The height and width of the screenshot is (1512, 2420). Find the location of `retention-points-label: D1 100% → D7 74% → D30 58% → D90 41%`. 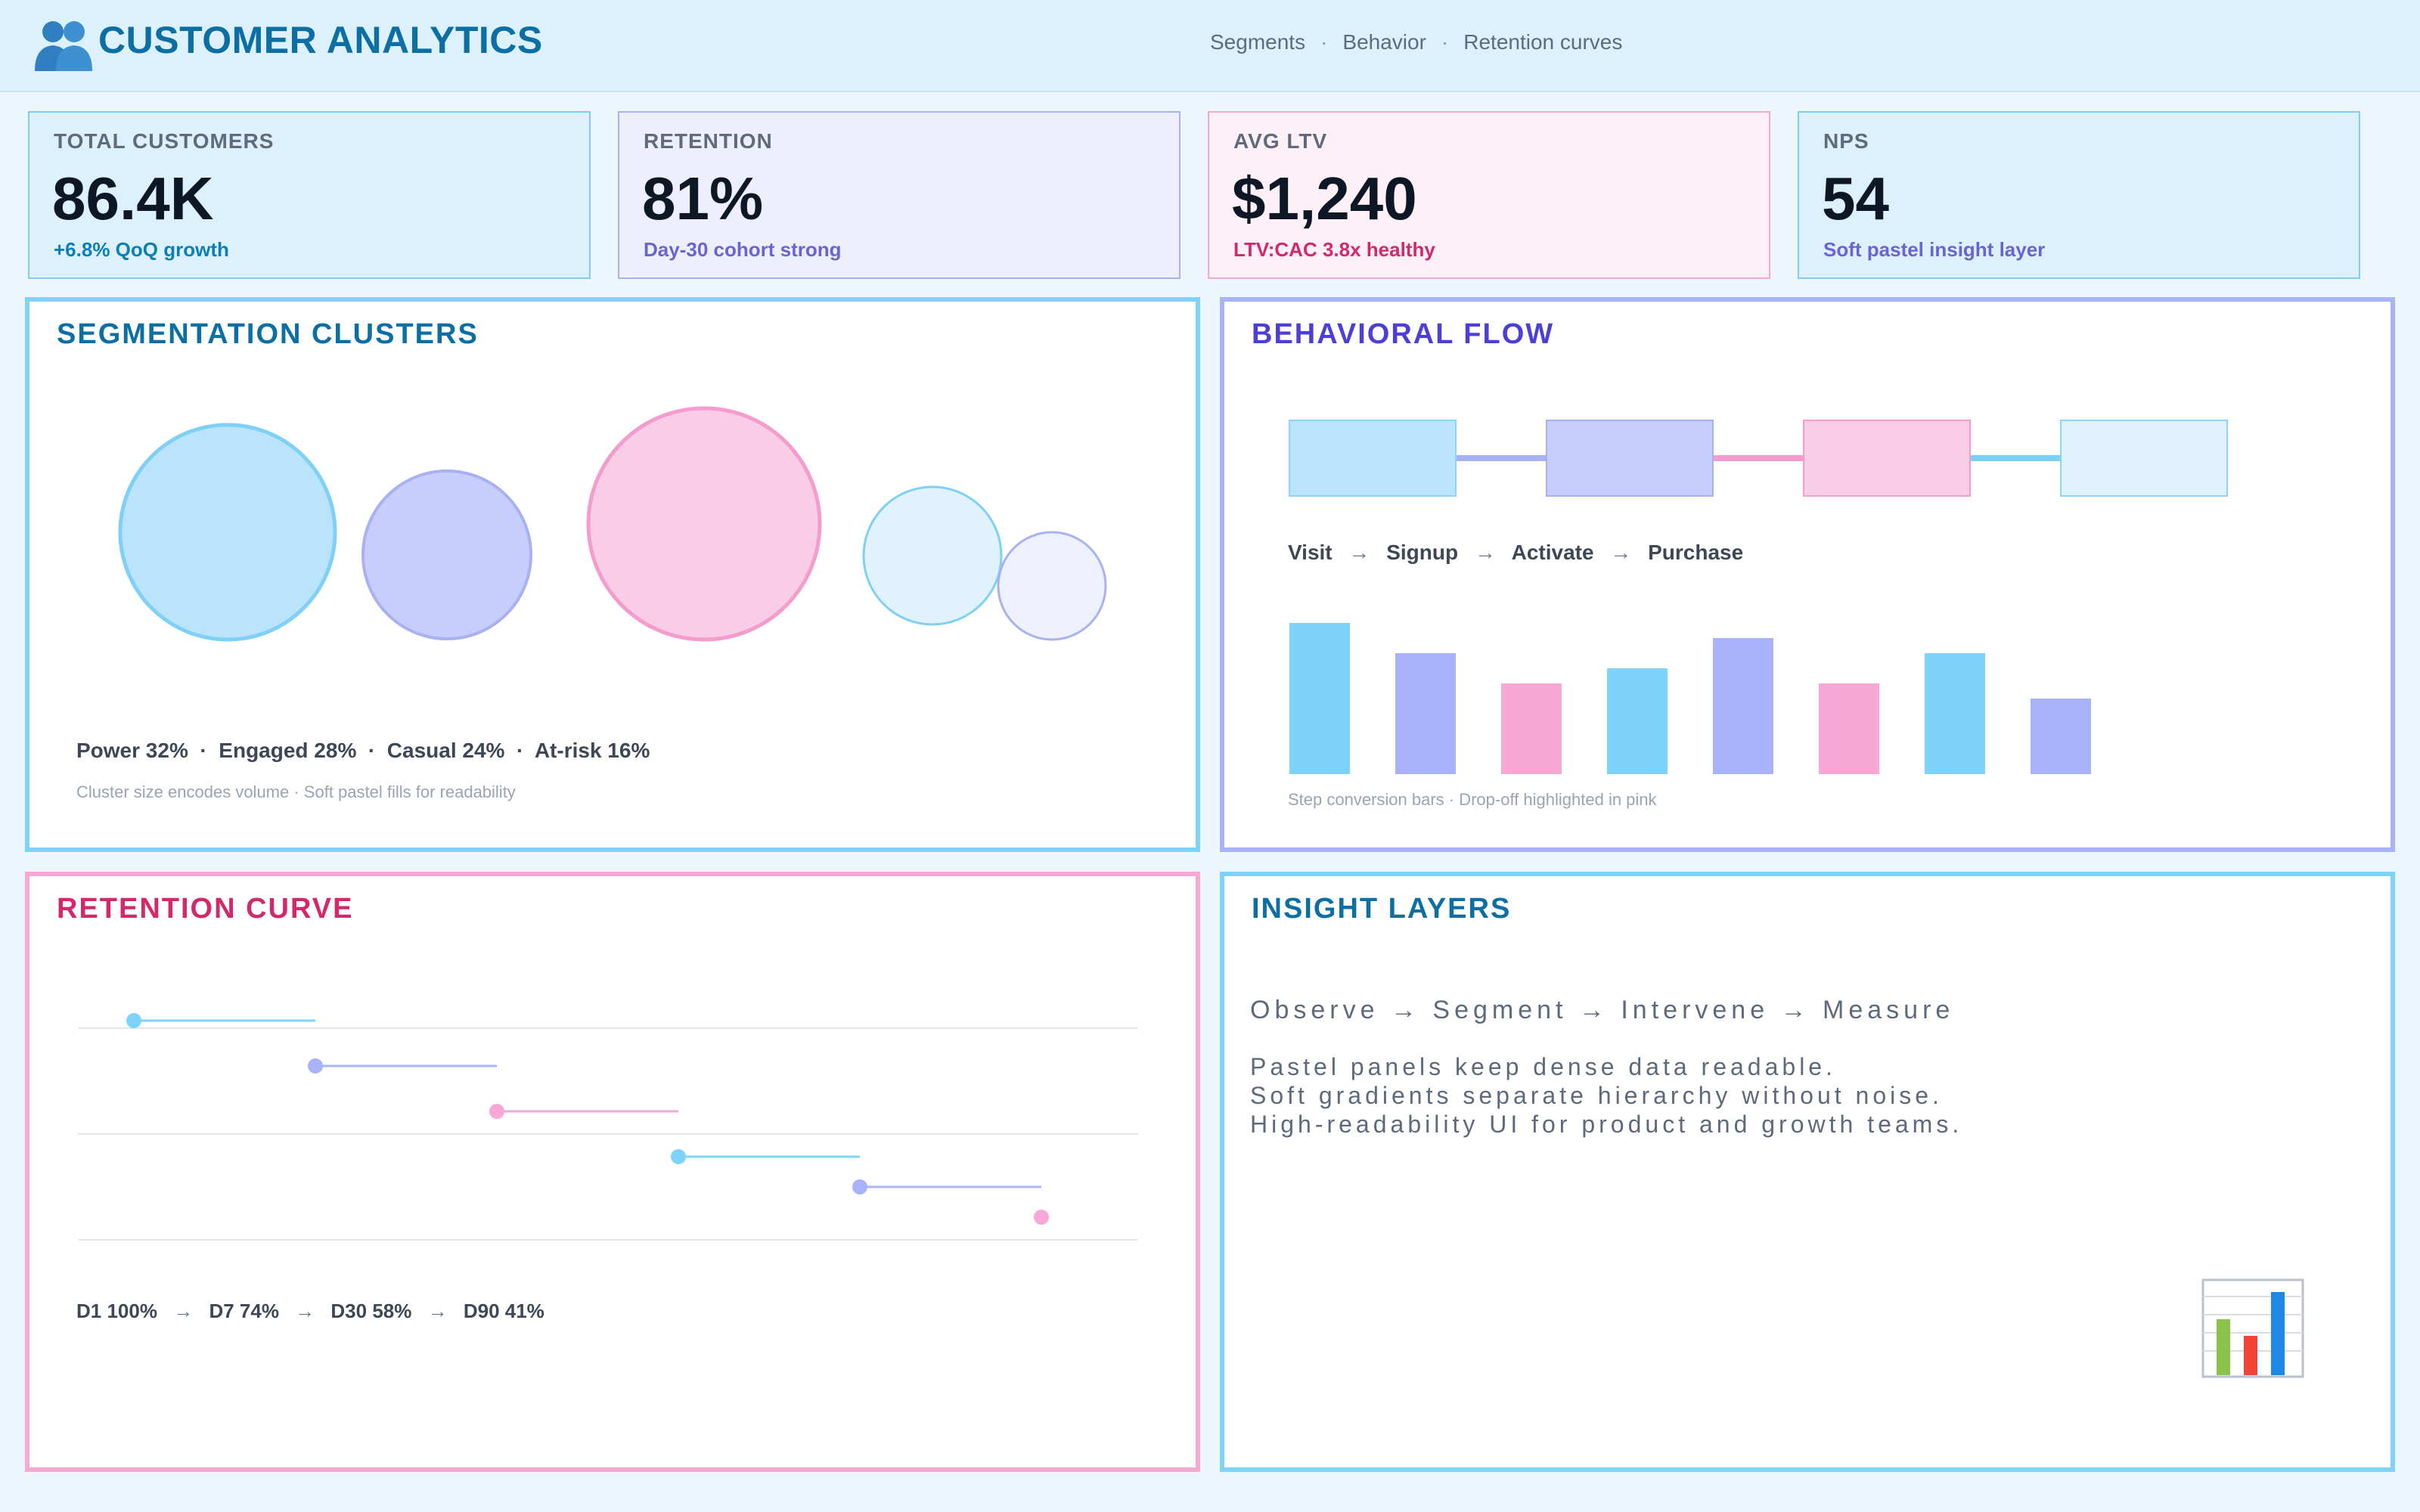

retention-points-label: D1 100% → D7 74% → D30 58% → D90 41% is located at coordinates (310, 1311).